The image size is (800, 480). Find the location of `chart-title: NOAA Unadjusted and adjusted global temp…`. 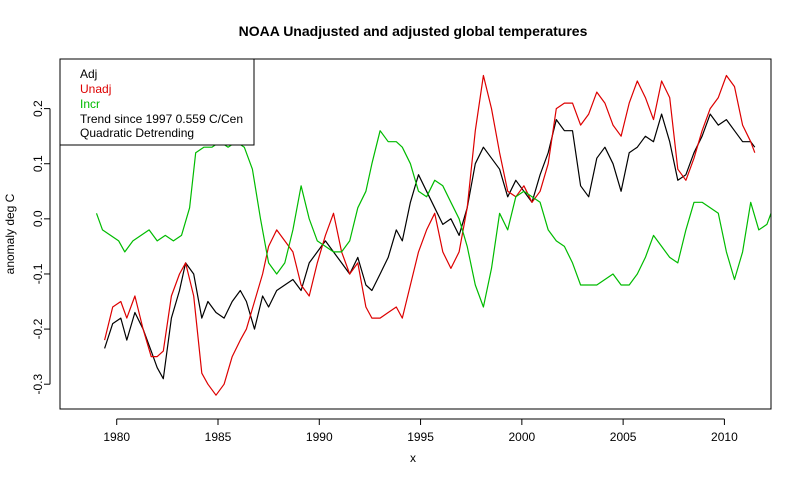

chart-title: NOAA Unadjusted and adjusted global temp… is located at coordinates (413, 31).